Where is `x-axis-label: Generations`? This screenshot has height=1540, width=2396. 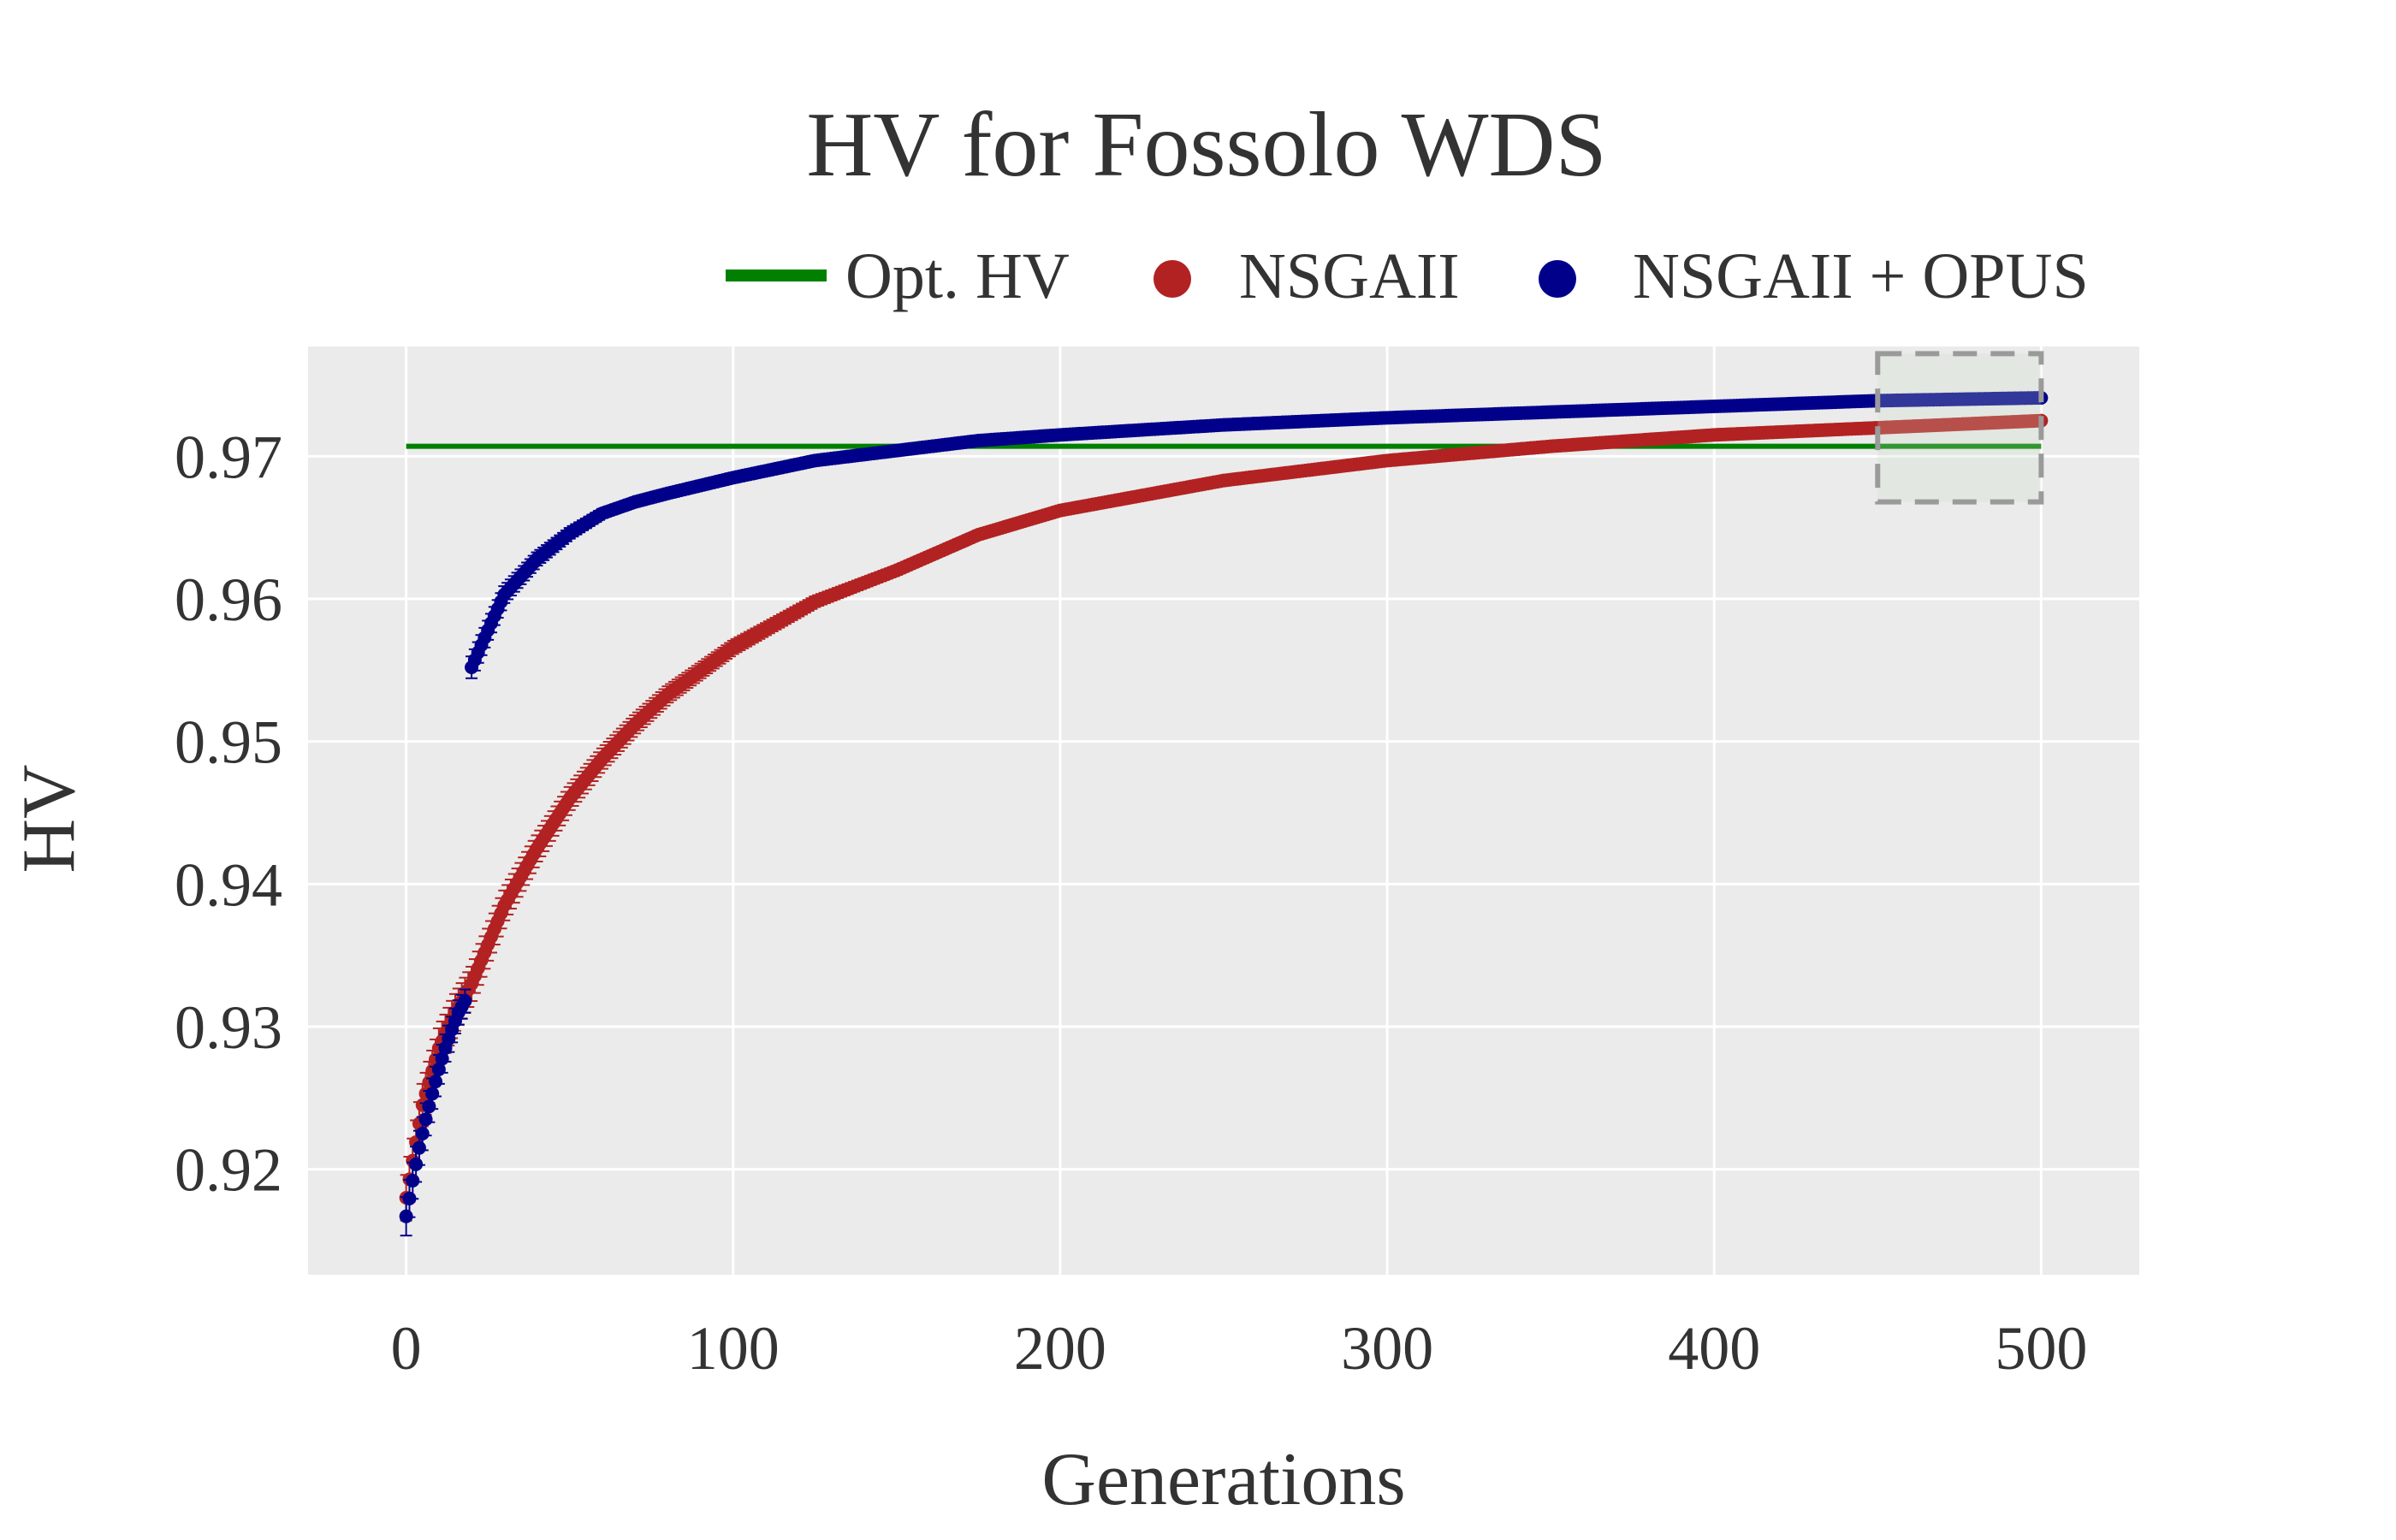 x-axis-label: Generations is located at coordinates (1223, 1479).